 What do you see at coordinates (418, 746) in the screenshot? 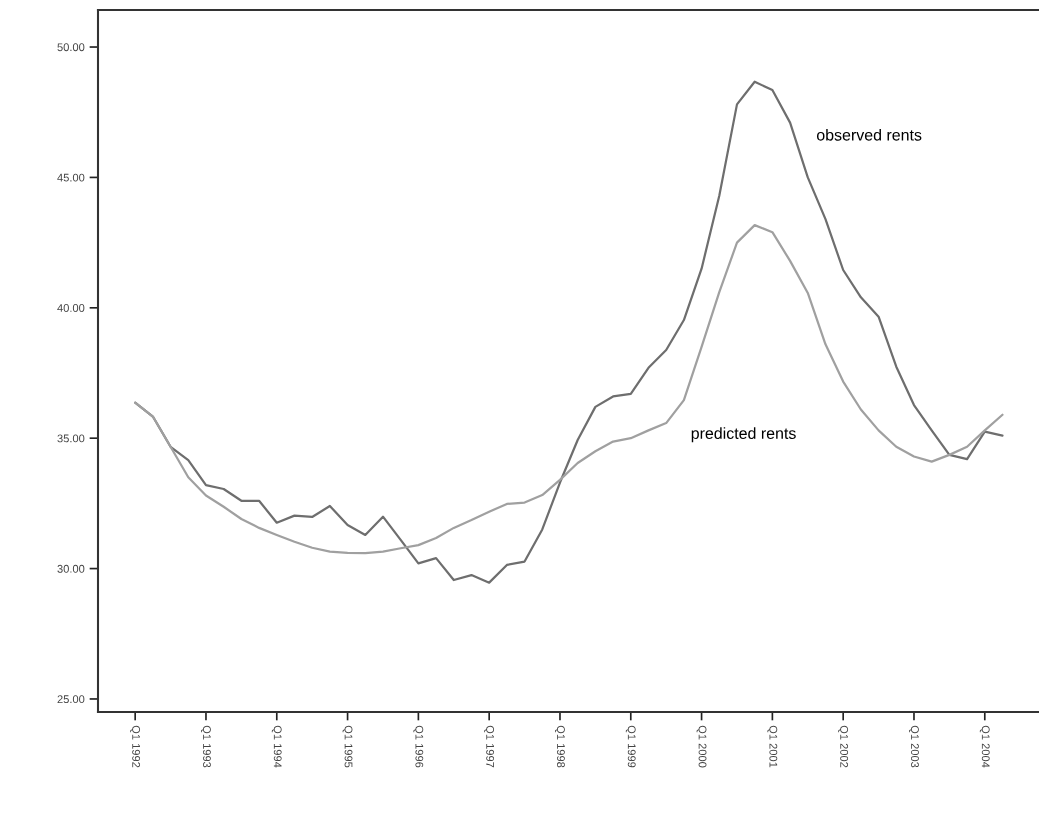
I see `x-tick-label: Q1 1996` at bounding box center [418, 746].